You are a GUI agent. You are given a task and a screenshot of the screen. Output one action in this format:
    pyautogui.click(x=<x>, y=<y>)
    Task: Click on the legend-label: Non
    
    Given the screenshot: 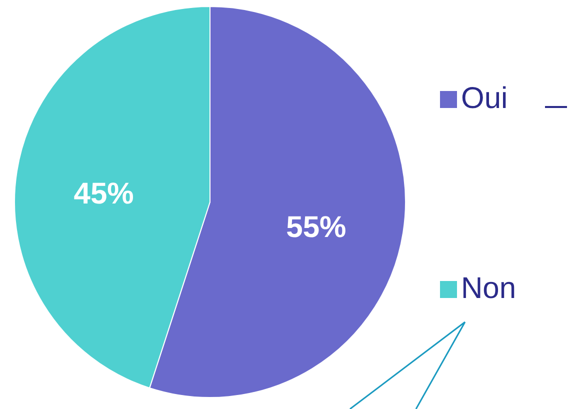 What is the action you would take?
    pyautogui.click(x=488, y=289)
    